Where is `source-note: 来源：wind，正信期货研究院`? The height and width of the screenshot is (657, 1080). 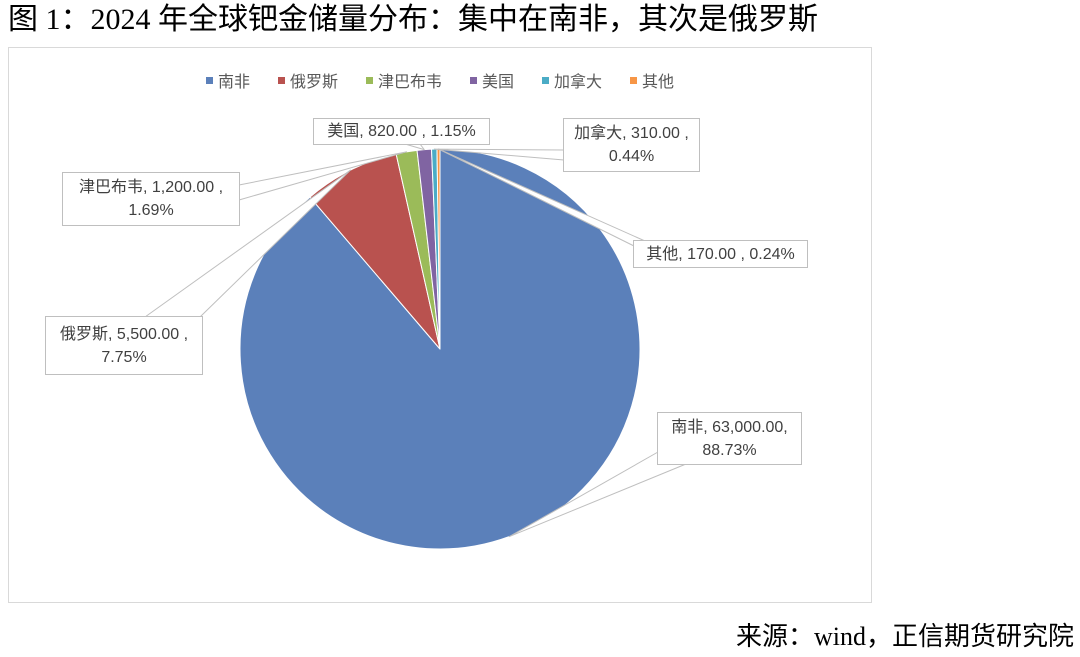
source-note: 来源：wind，正信期货研究院 is located at coordinates (904, 636).